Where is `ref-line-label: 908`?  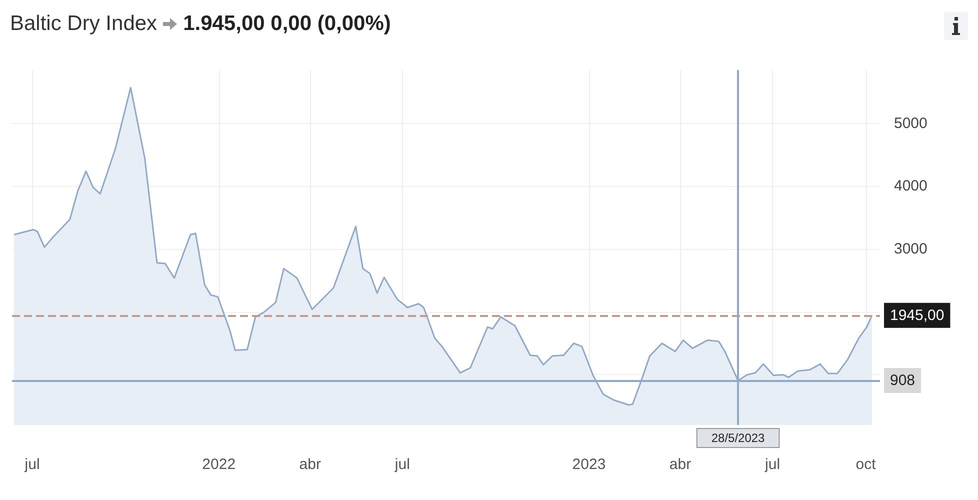
ref-line-label: 908 is located at coordinates (903, 381).